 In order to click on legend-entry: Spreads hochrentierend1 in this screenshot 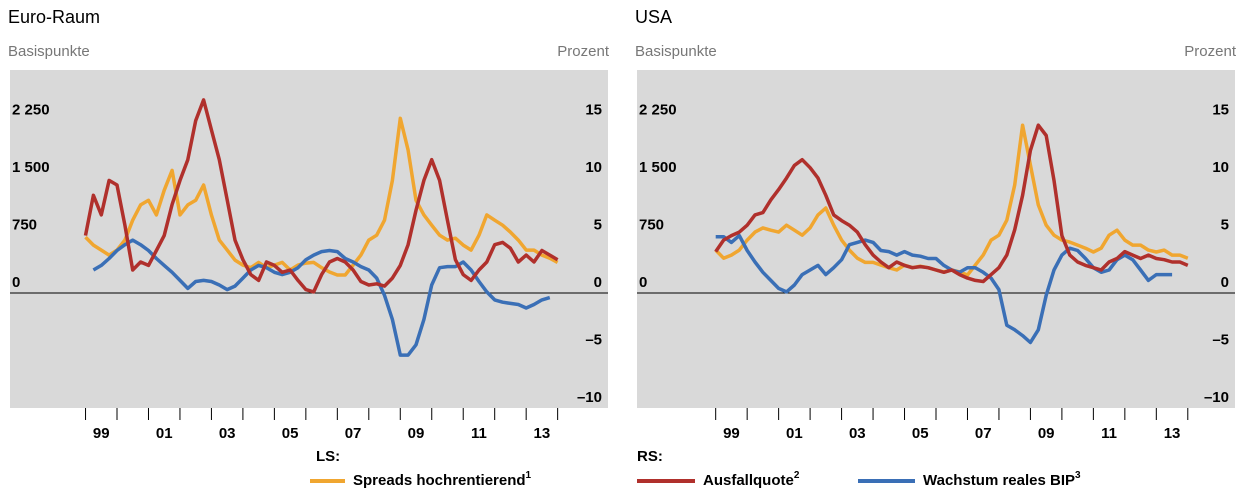, I will do `click(442, 479)`.